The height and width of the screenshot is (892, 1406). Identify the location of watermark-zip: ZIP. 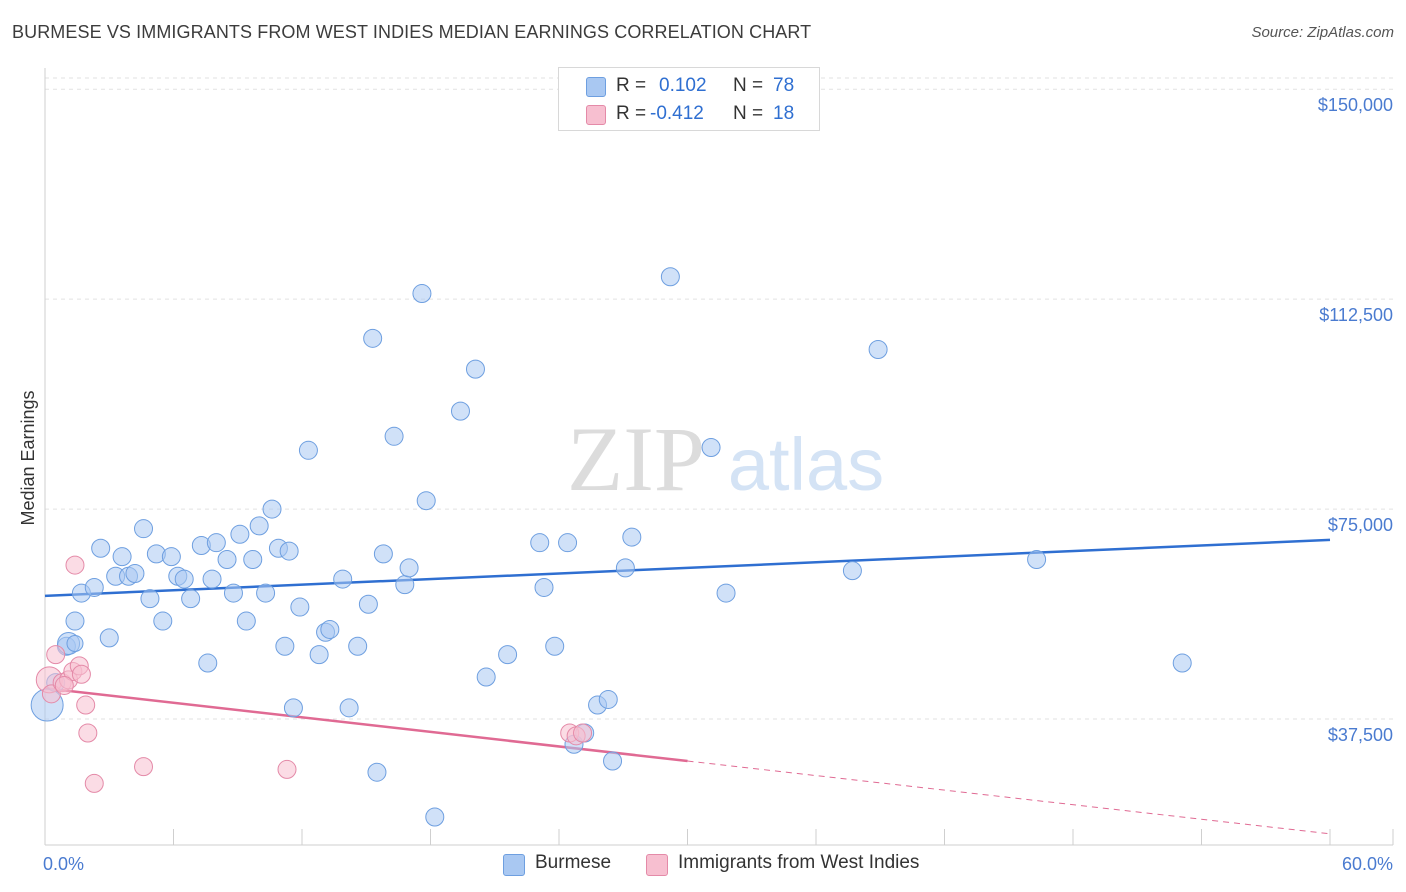
(636, 459).